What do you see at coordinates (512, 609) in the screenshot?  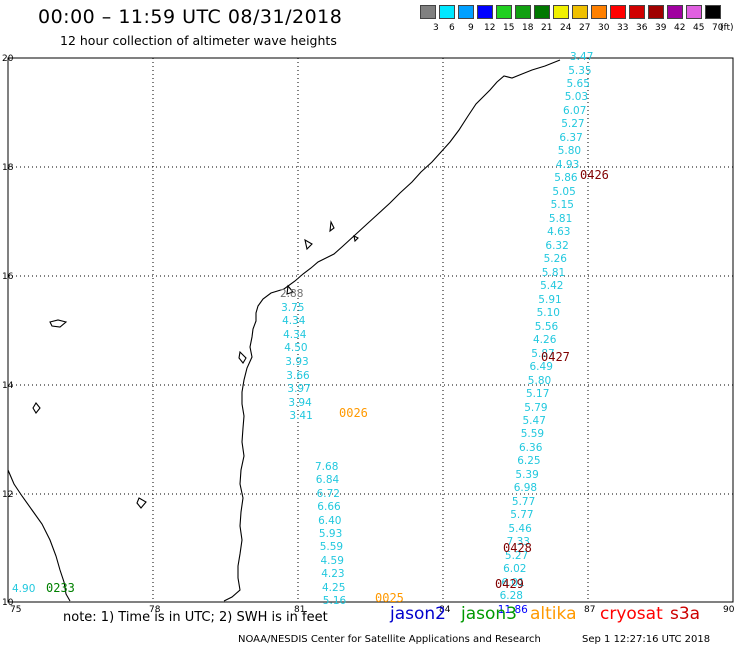 I see `wave-height-value: 11.86` at bounding box center [512, 609].